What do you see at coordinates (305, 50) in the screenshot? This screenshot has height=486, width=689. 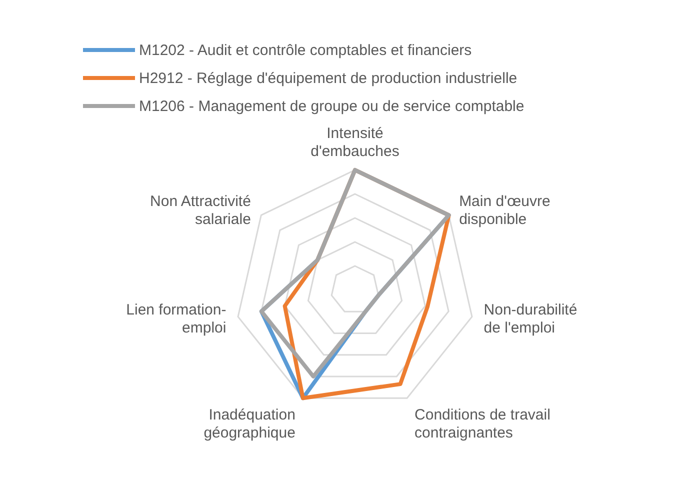 I see `legend-label: M1202 - Audit et contrôle comptables et financiers` at bounding box center [305, 50].